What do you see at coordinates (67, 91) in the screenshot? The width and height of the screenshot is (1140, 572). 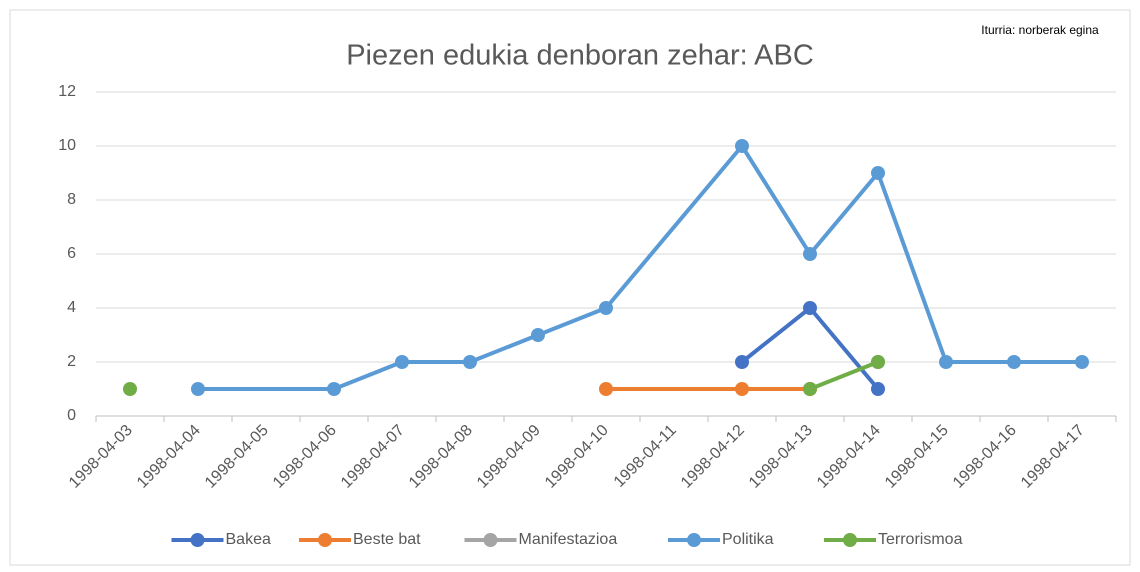 I see `y-tick-label: 12` at bounding box center [67, 91].